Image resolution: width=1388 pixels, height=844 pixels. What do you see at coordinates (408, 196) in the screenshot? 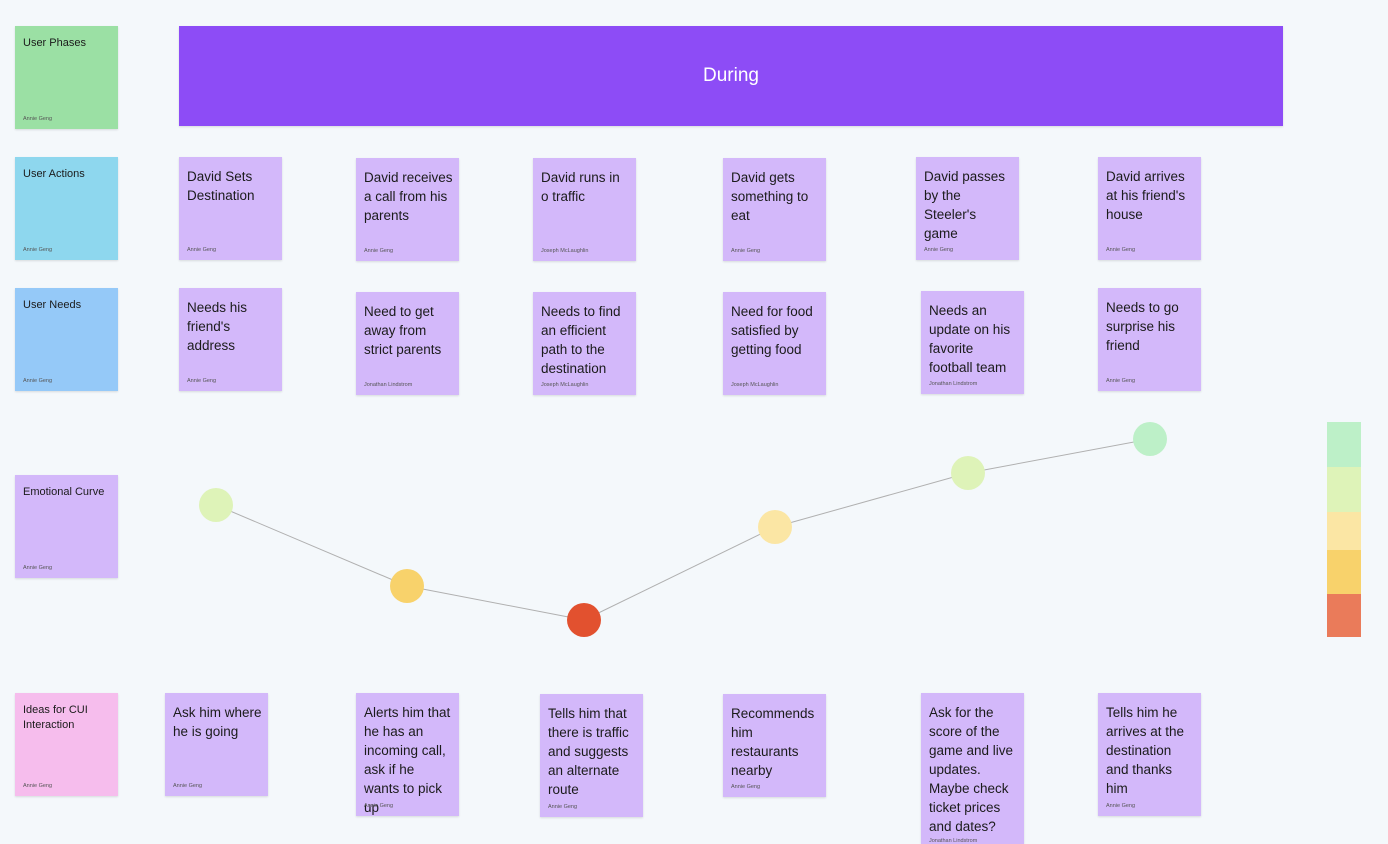
I see `note-text: David receives a call from his parents` at bounding box center [408, 196].